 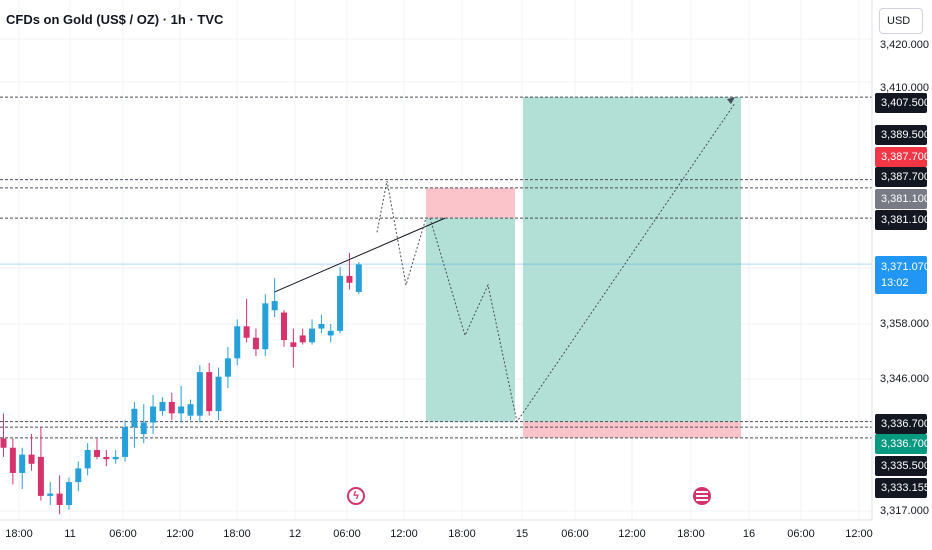 I want to click on bar-countdown: 13:02, so click(x=895, y=283).